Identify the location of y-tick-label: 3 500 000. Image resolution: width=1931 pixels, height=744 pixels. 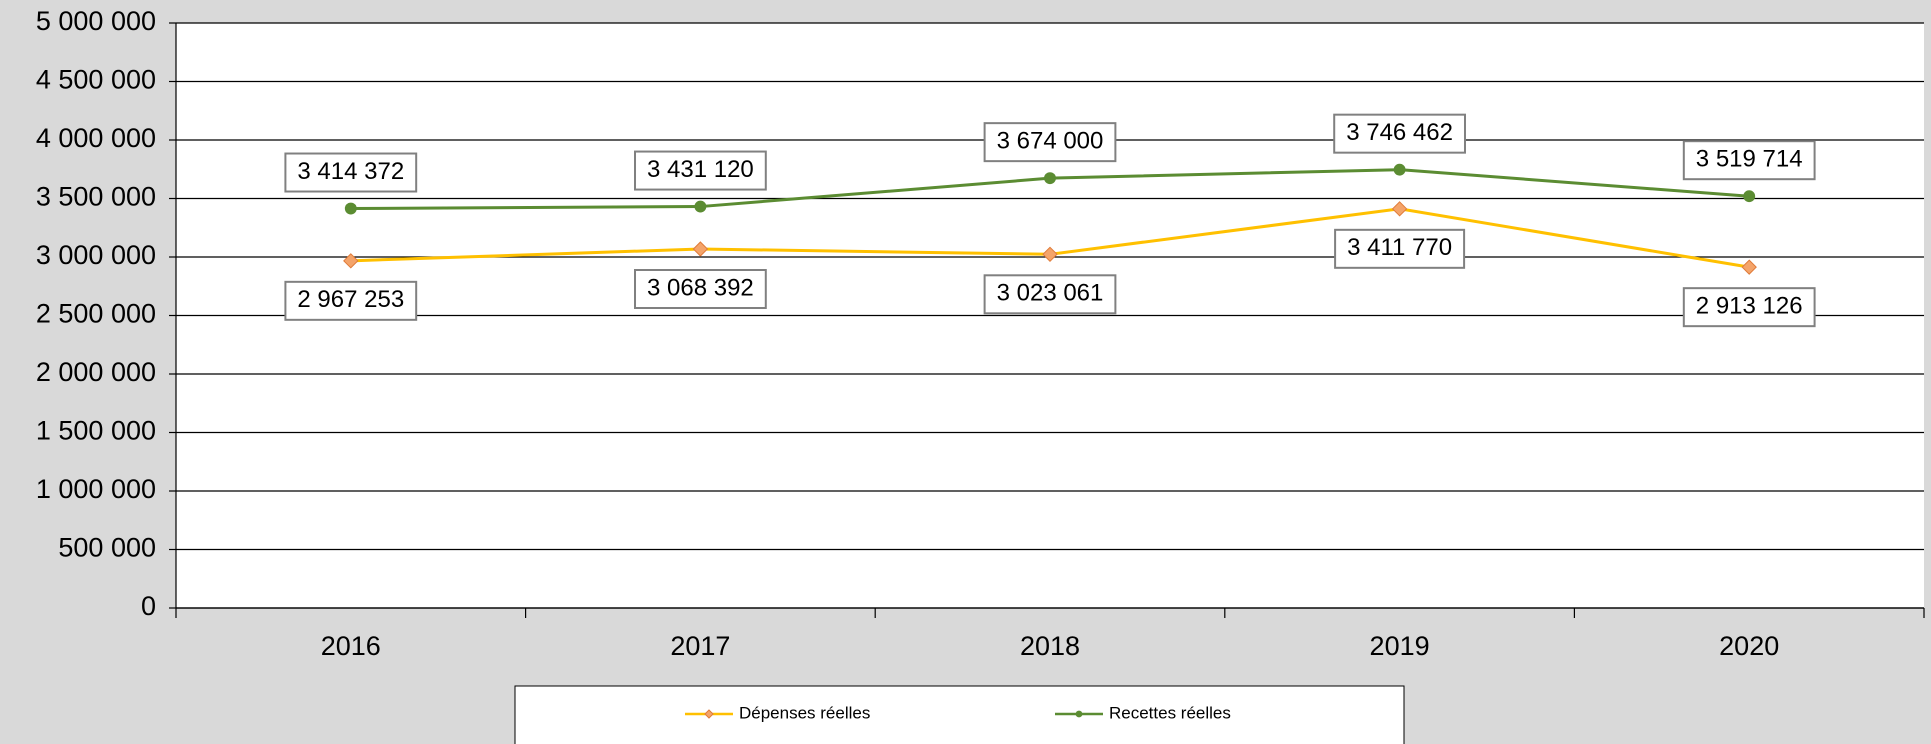
(96, 197).